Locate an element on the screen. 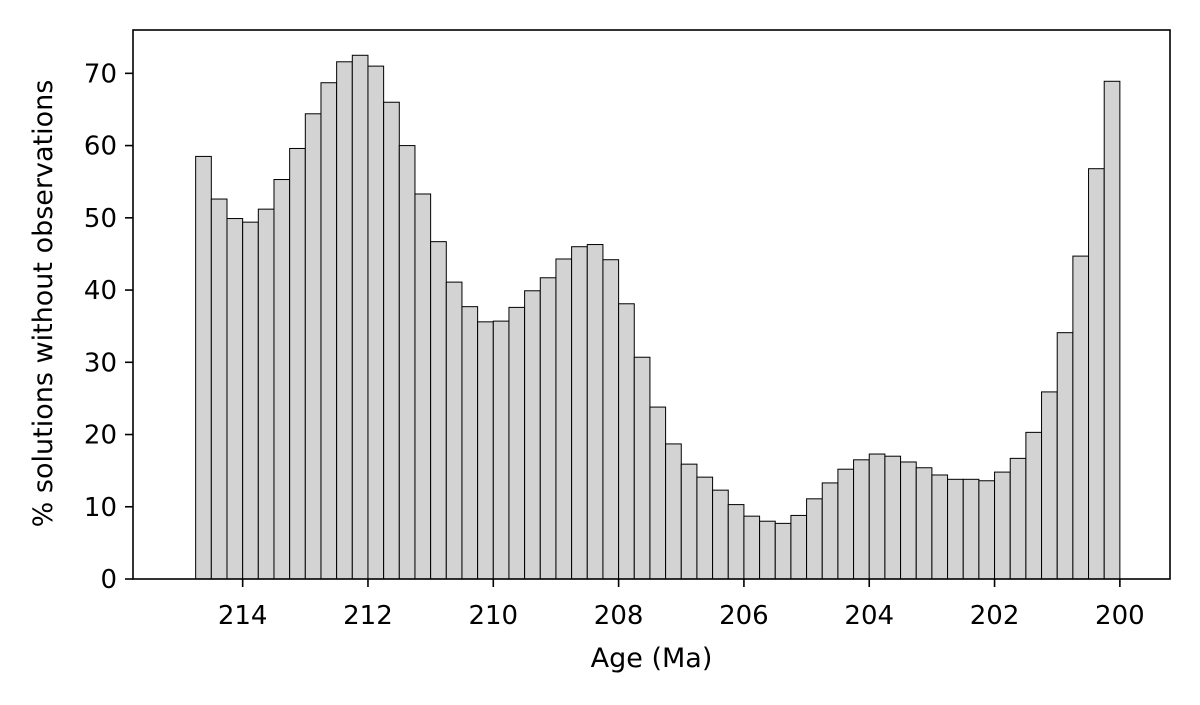 The width and height of the screenshot is (1200, 705). x-tick-label: 212 is located at coordinates (368, 616).